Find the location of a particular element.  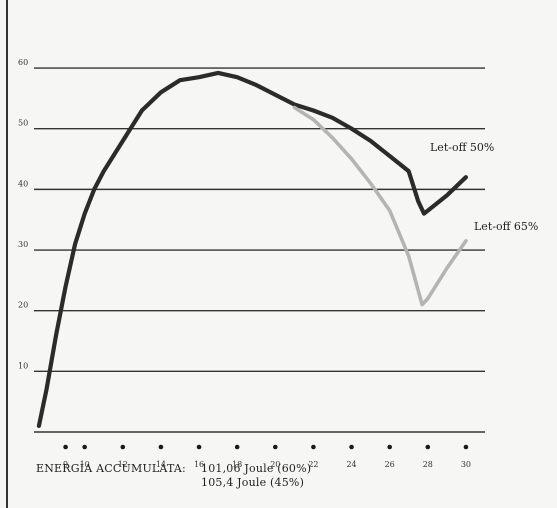

x-tick-label-10: 10 is located at coordinates (85, 464).